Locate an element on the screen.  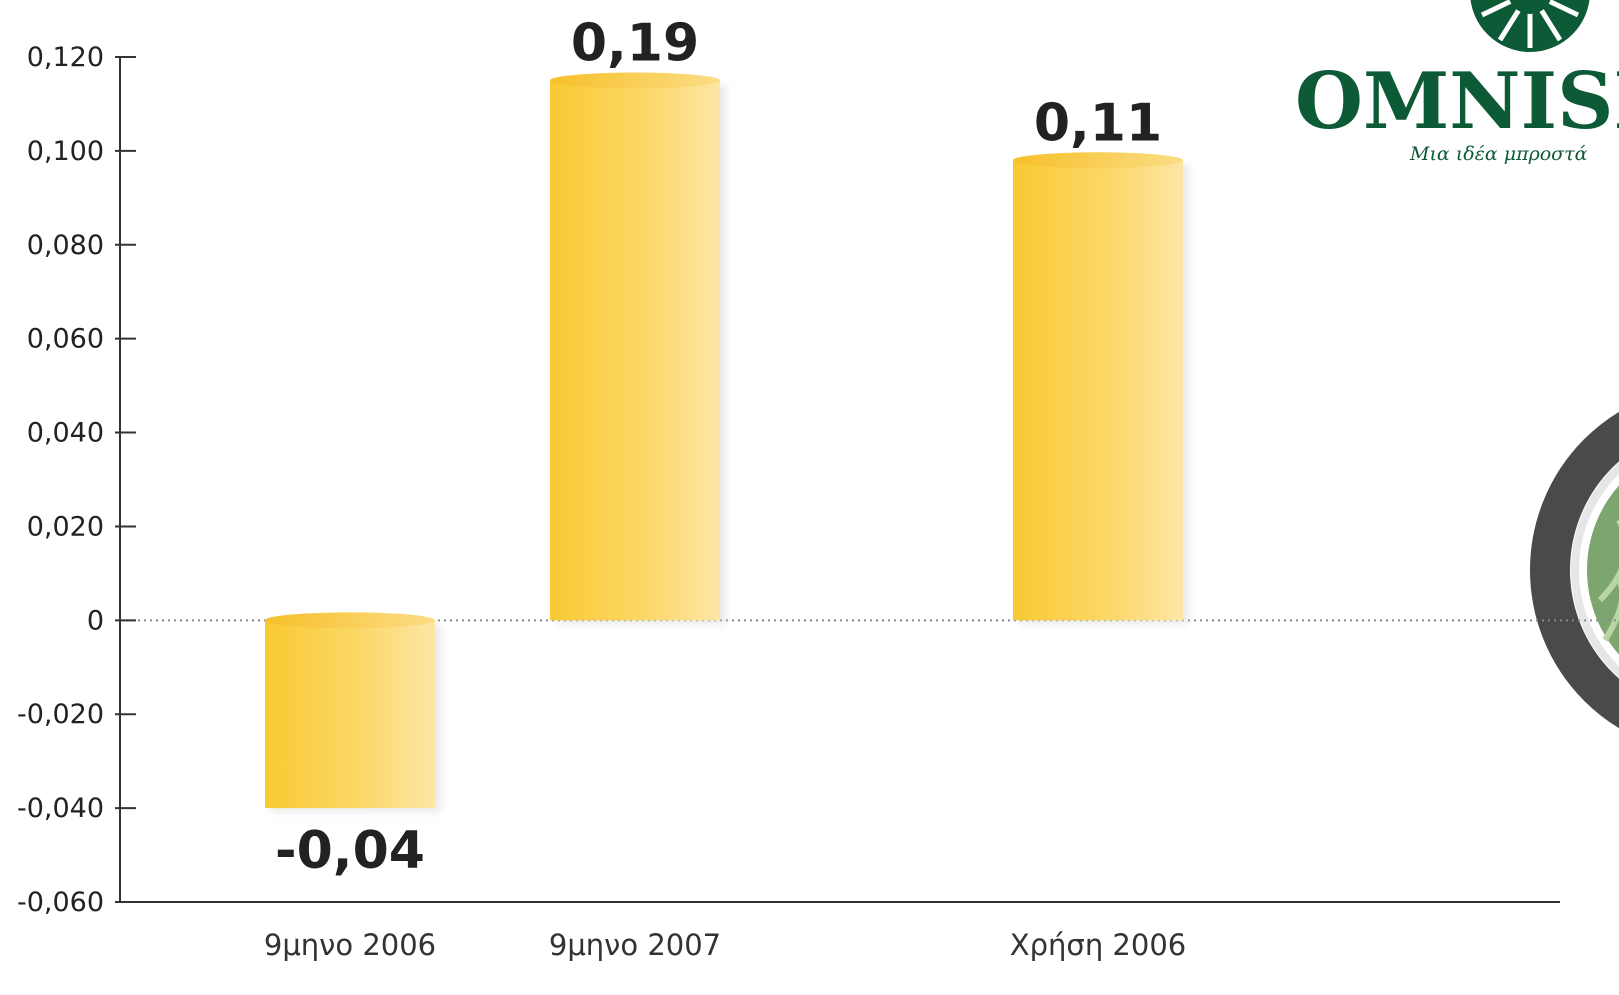
x-category-label: 9μηνο 2006 is located at coordinates (350, 945).